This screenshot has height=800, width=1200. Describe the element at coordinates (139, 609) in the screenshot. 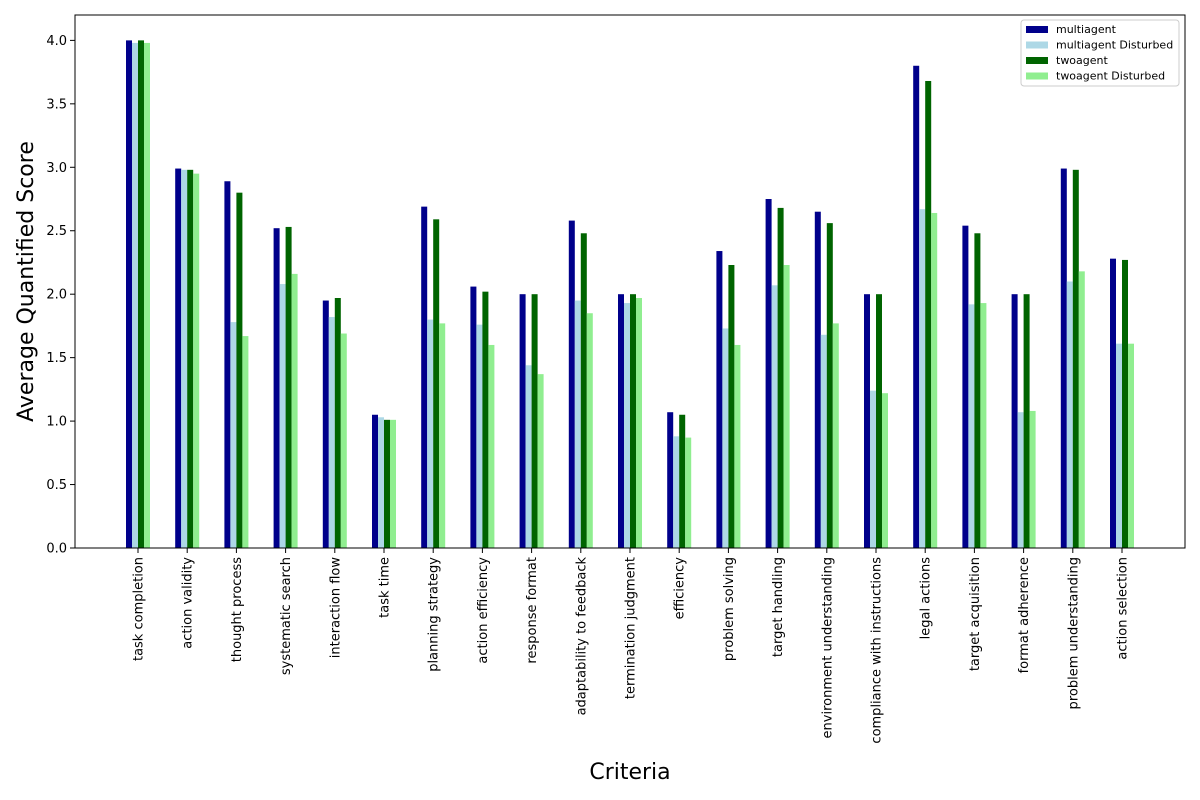

I see `x-tick-label: task completion` at that location.